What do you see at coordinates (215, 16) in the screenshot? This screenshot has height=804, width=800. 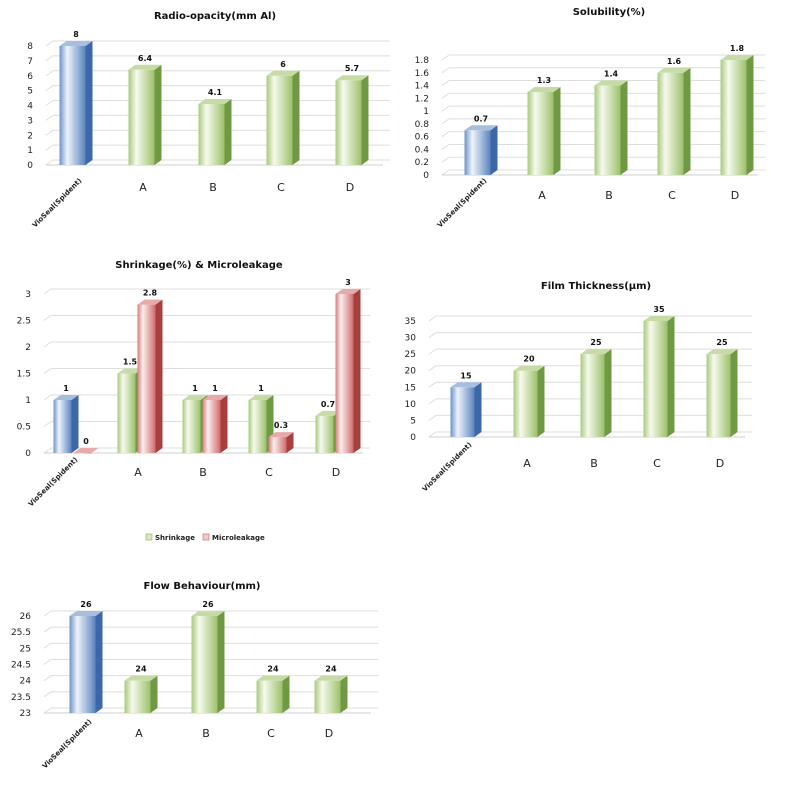 I see `chart-title: Radio-opacity(mm Al)` at bounding box center [215, 16].